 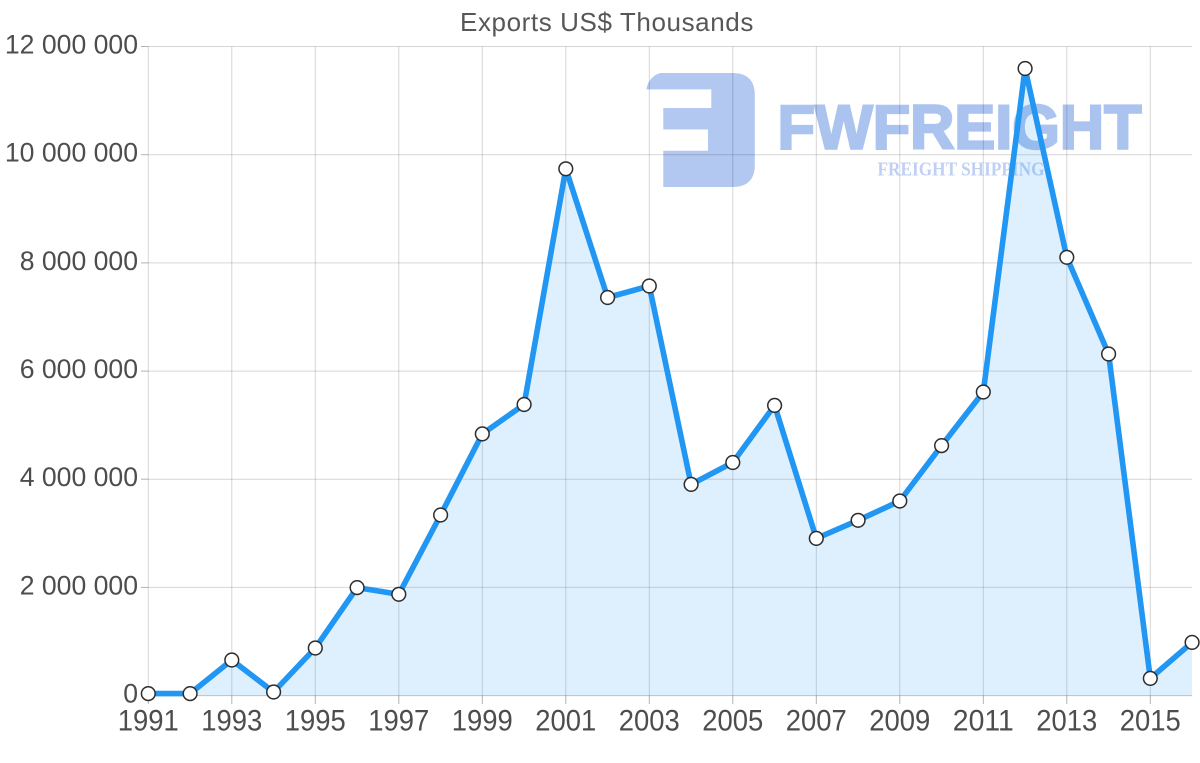 I want to click on svg-text: 2 000 000, so click(x=79, y=585).